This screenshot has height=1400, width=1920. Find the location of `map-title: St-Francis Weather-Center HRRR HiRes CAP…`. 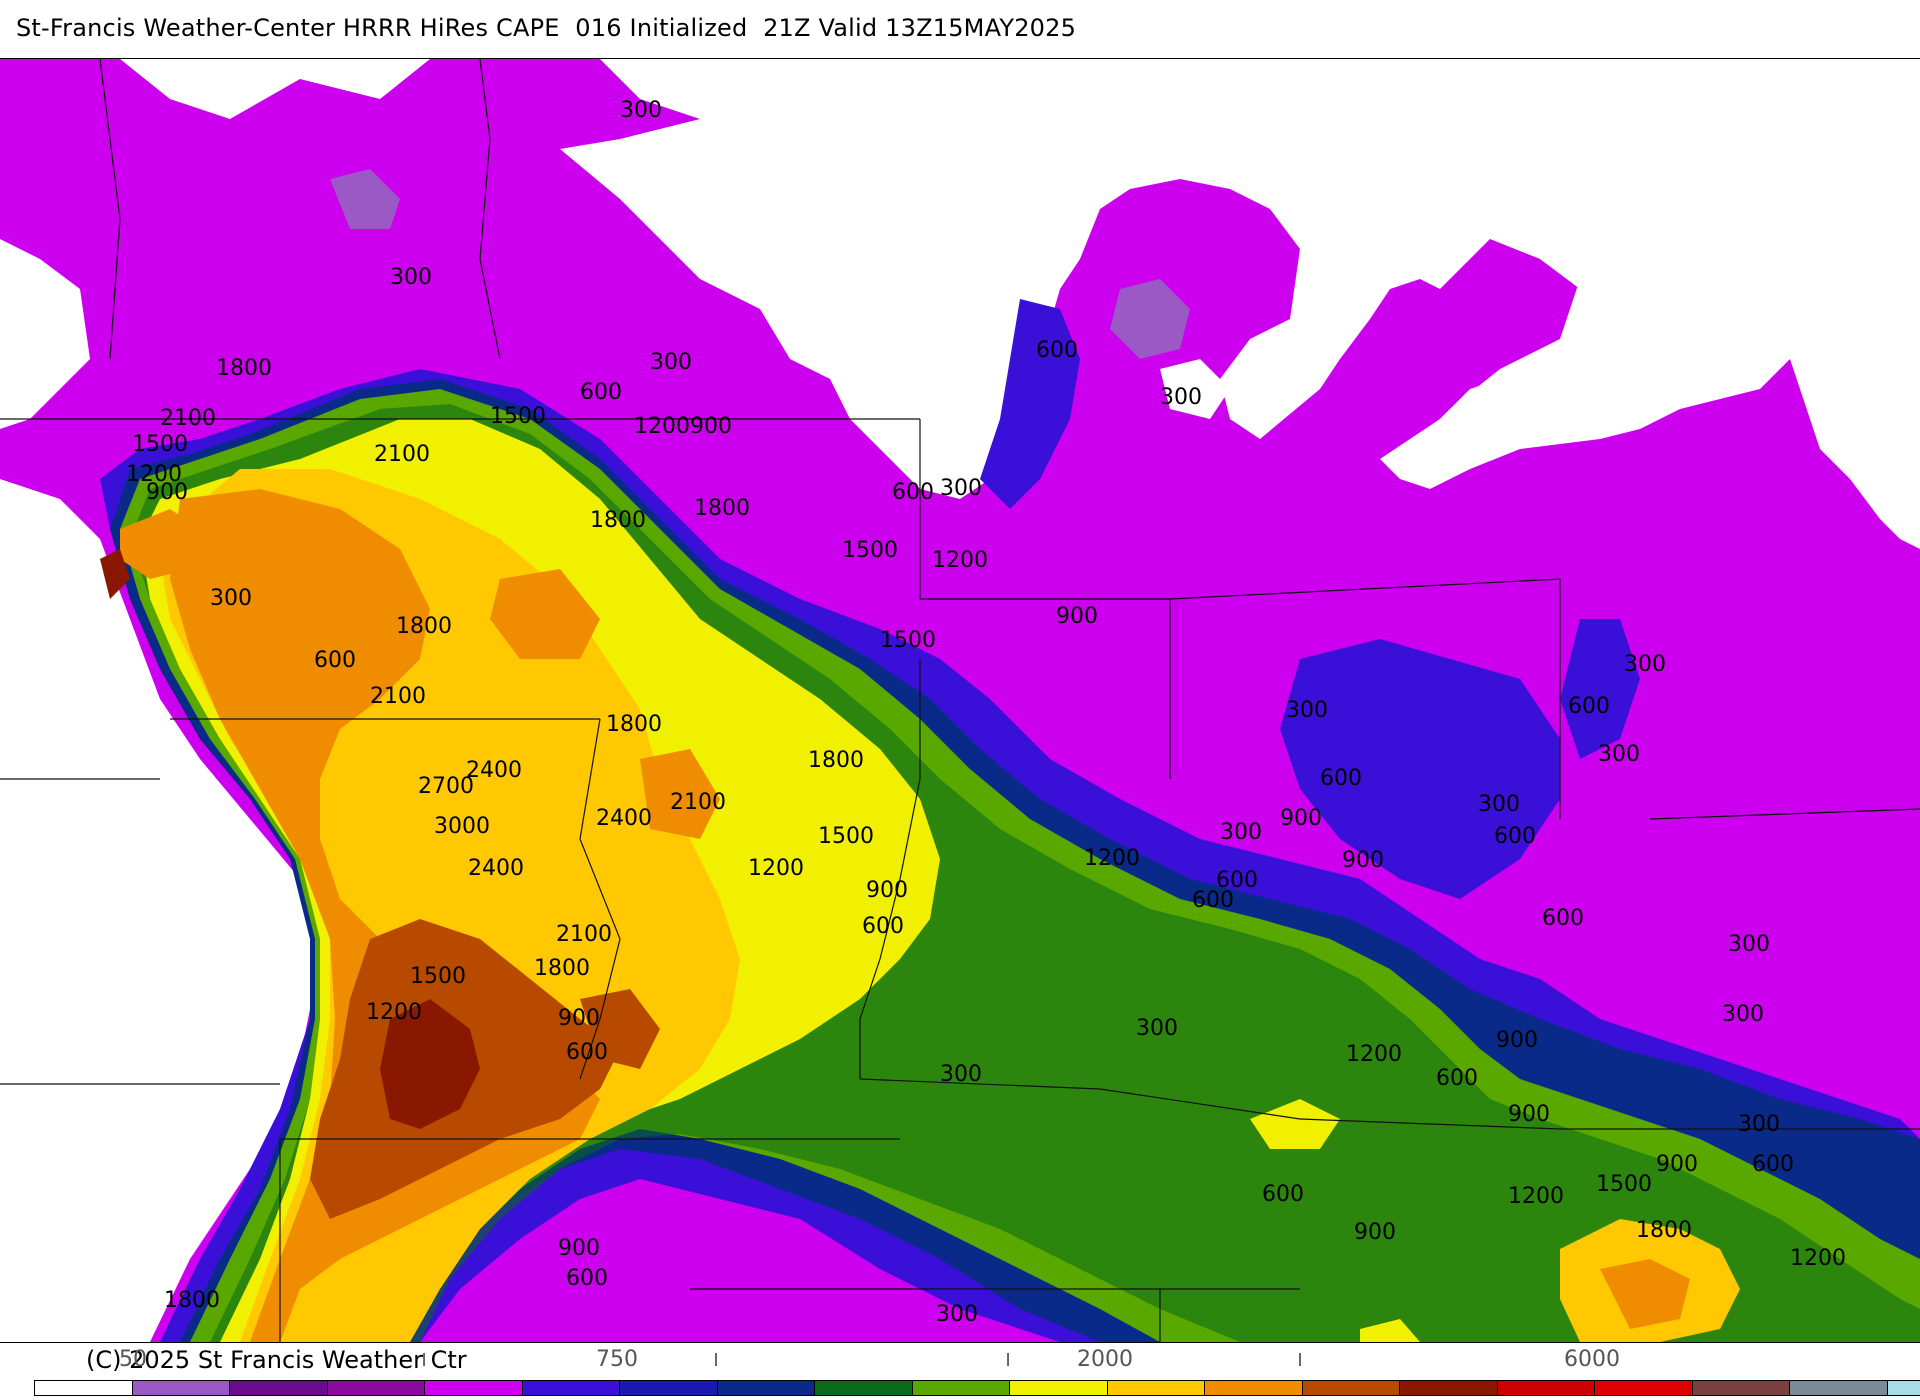

map-title: St-Francis Weather-Center HRRR HiRes CAP… is located at coordinates (546, 28).